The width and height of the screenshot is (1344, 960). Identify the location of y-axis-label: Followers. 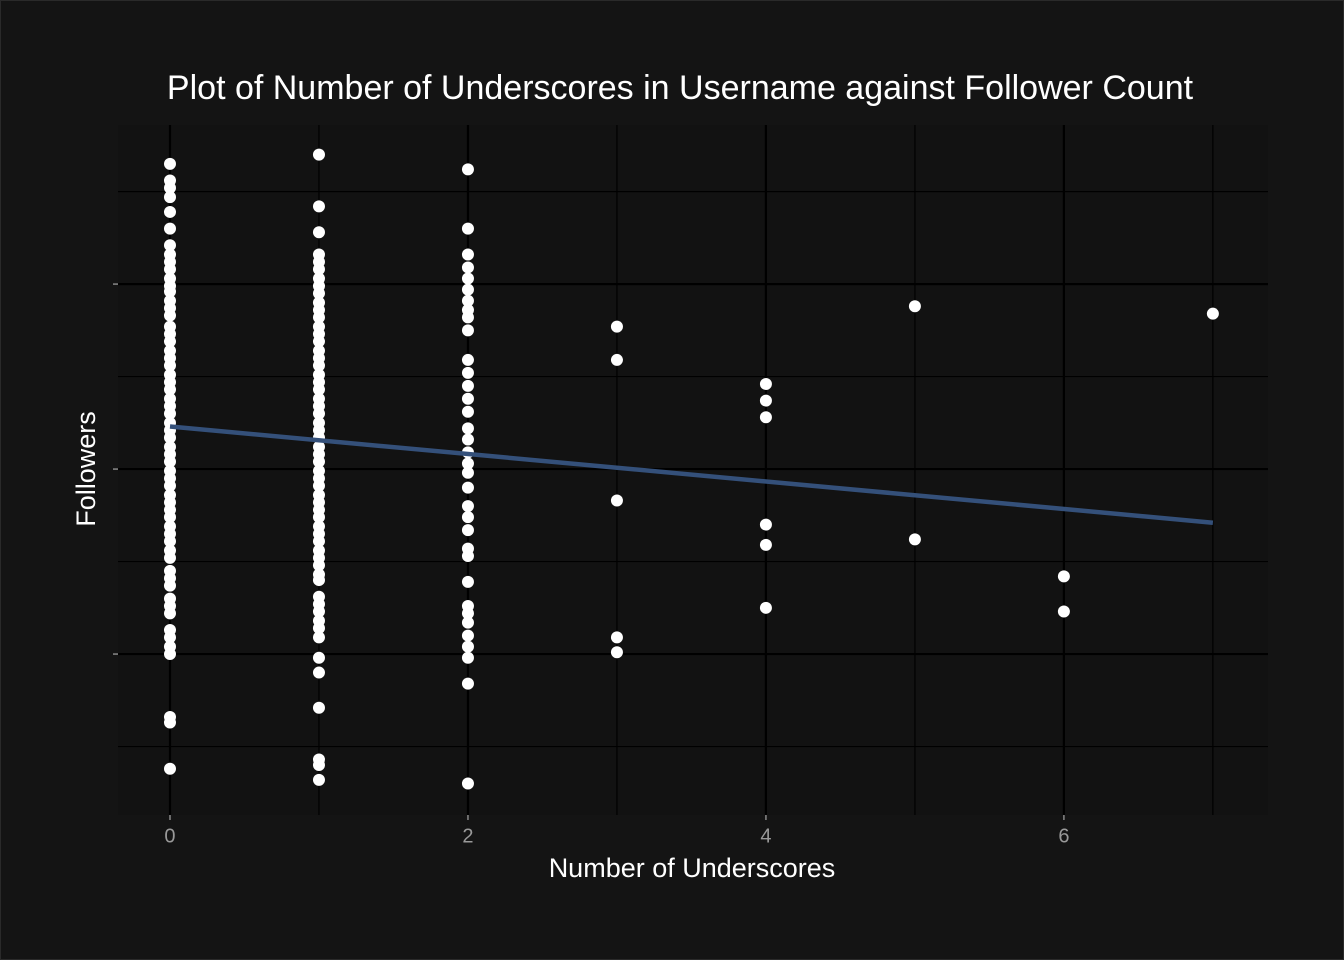
(86, 469).